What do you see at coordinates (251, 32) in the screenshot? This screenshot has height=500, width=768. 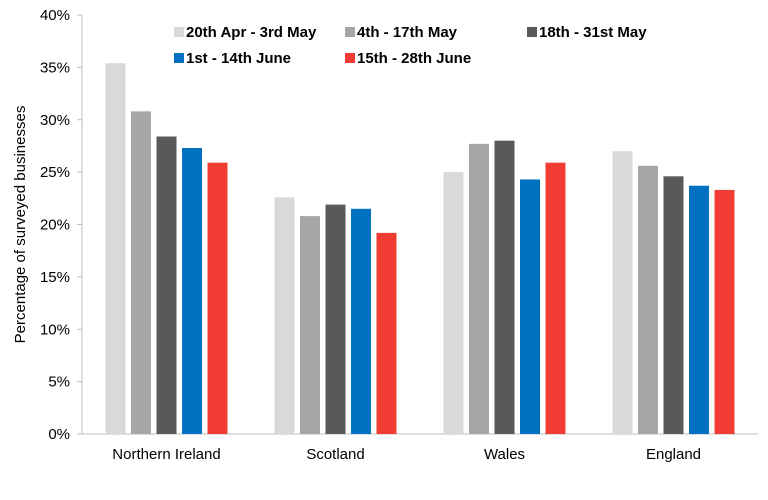 I see `legend-label: 20th Apr - 3rd May` at bounding box center [251, 32].